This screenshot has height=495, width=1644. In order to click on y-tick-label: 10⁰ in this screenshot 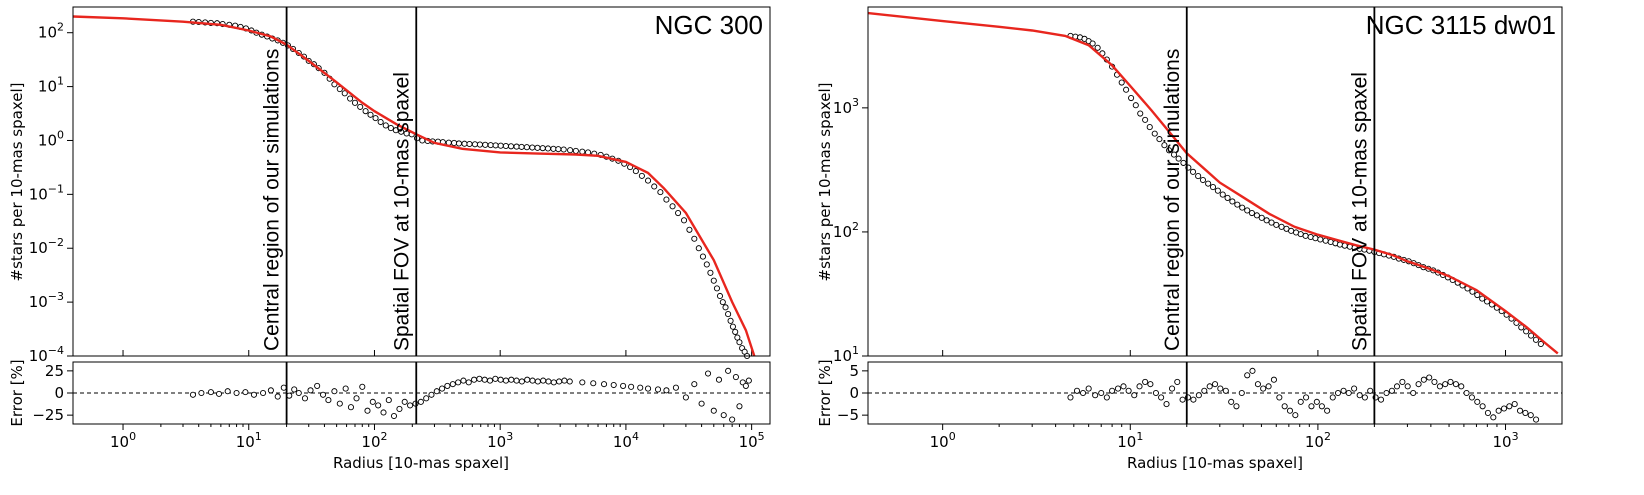, I will do `click(51, 138)`.